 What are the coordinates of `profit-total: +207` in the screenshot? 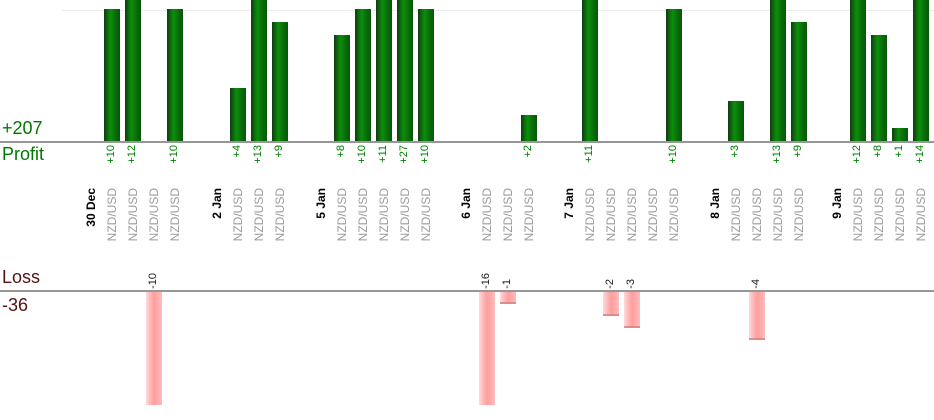 It's located at (22, 128).